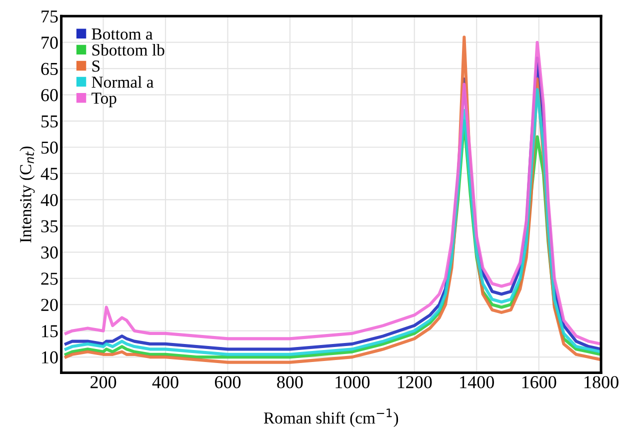  What do you see at coordinates (50, 357) in the screenshot?
I see `y-tick-label: 10` at bounding box center [50, 357].